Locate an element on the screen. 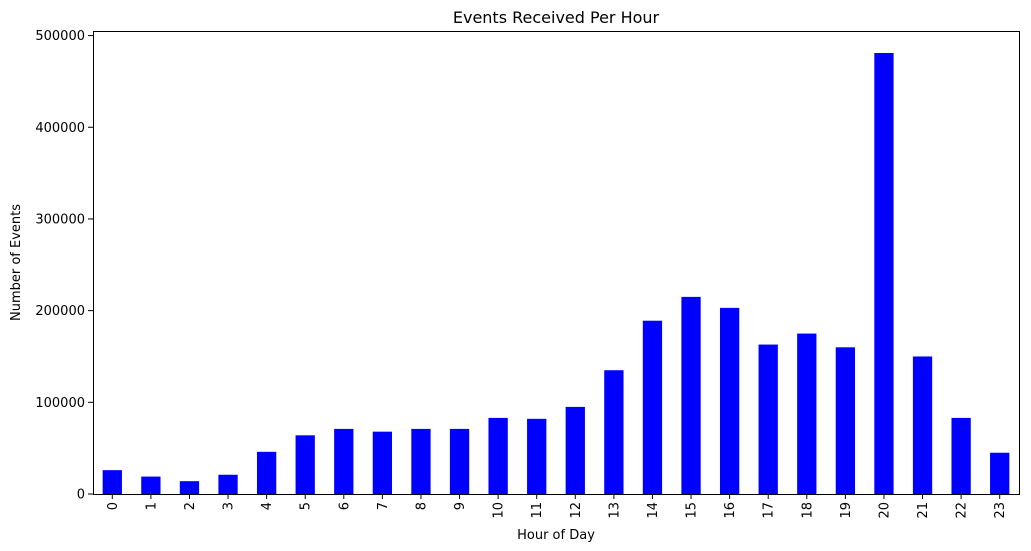 Image resolution: width=1031 pixels, height=551 pixels. y-tick-label: 0 is located at coordinates (81, 495).